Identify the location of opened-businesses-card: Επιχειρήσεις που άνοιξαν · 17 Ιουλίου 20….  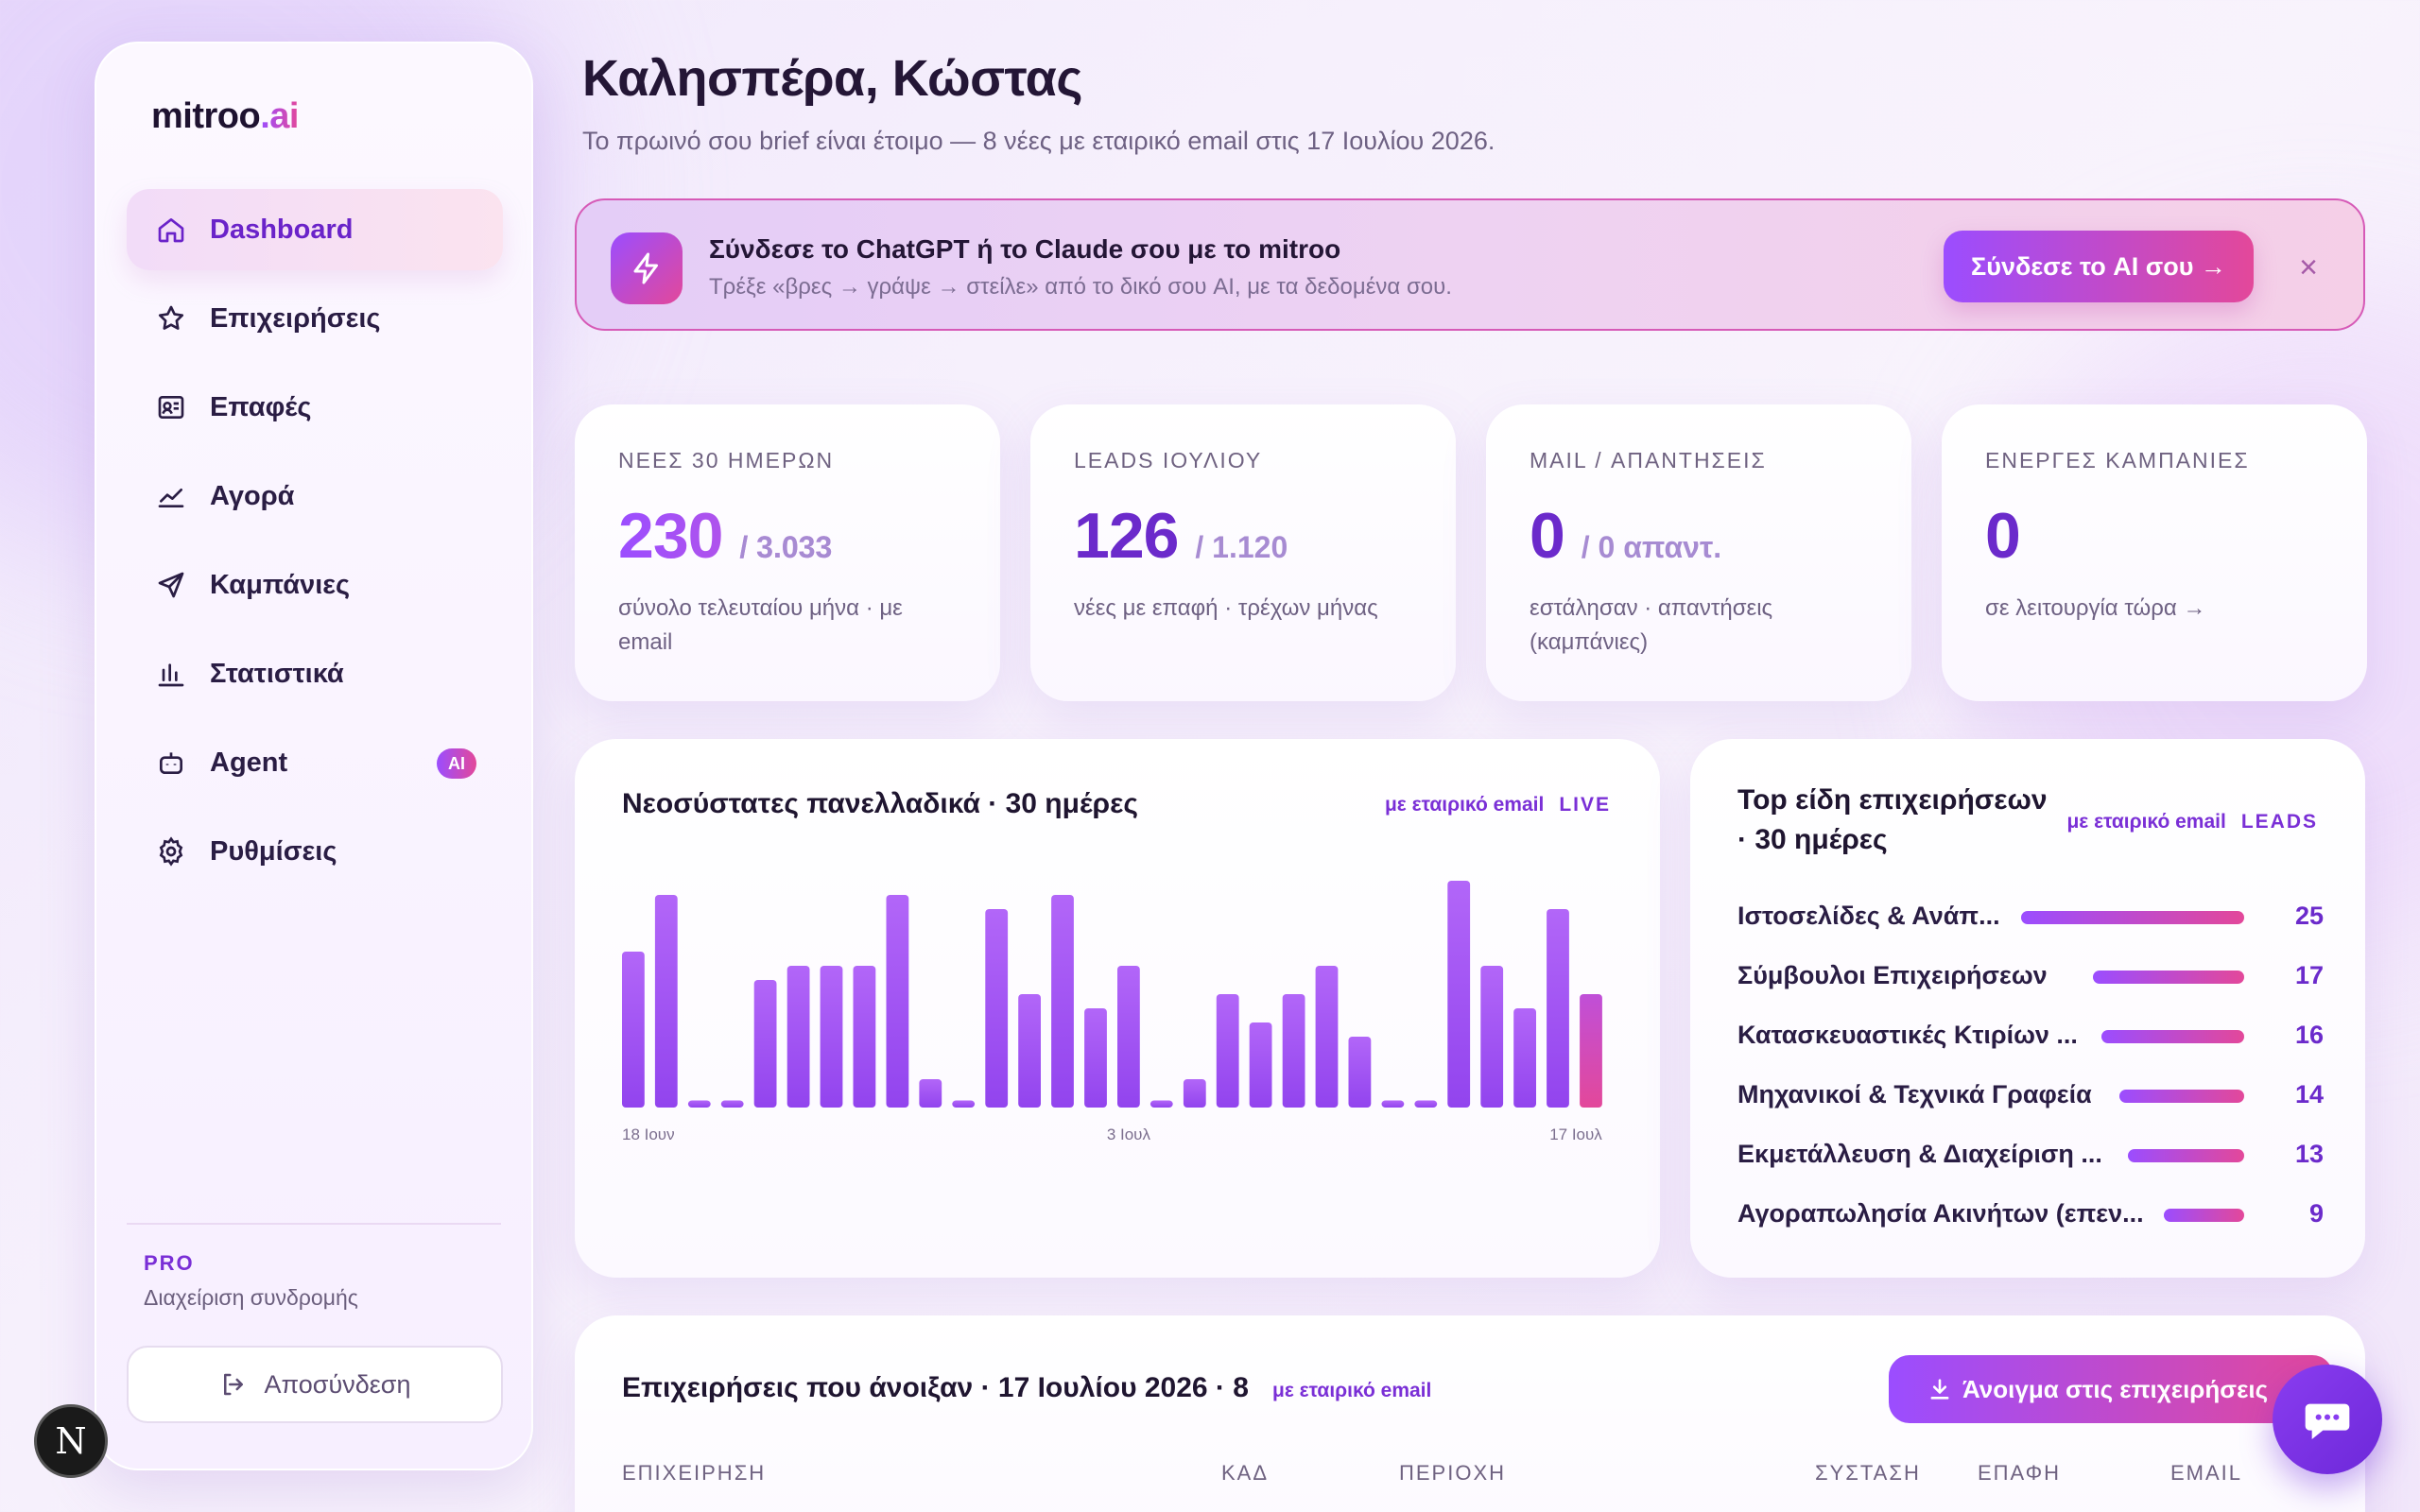
(1470, 1413).